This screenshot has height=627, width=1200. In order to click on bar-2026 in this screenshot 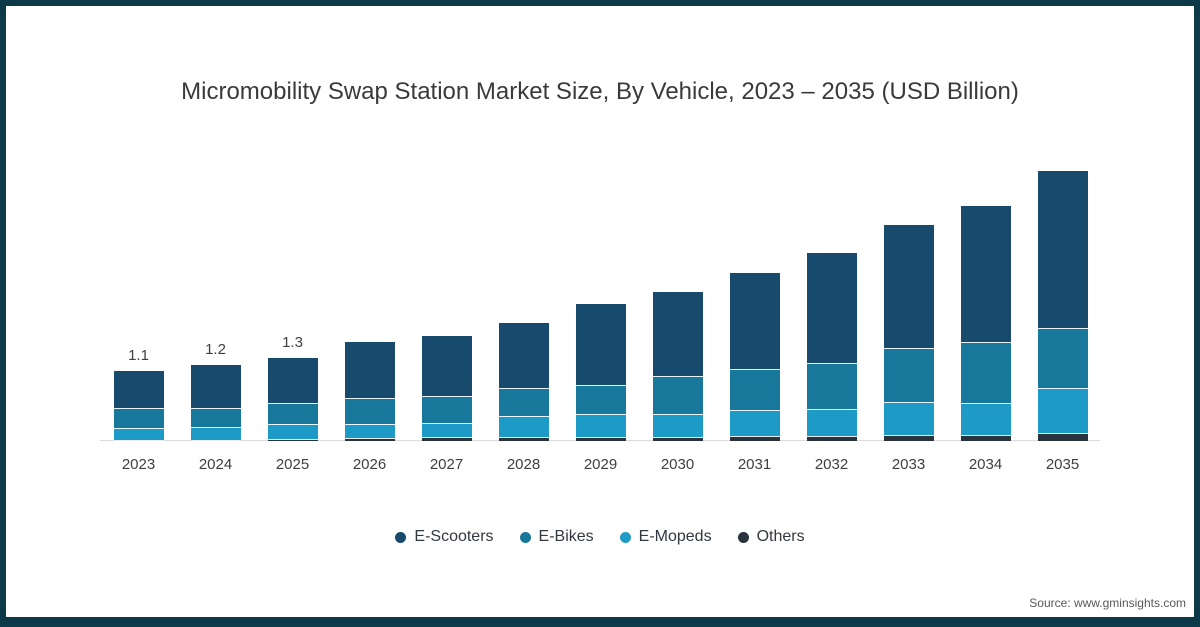, I will do `click(369, 391)`.